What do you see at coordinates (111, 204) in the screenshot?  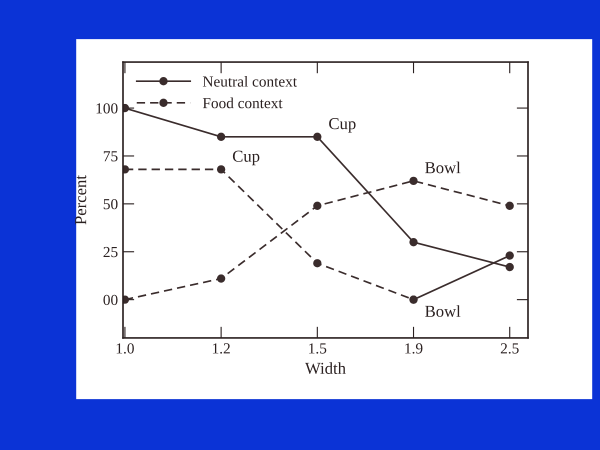 I see `y-tick-label: 50` at bounding box center [111, 204].